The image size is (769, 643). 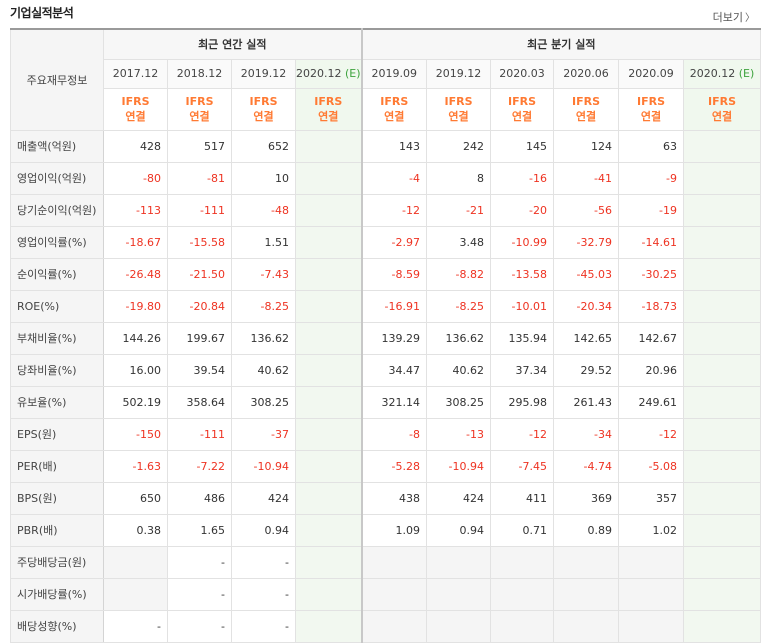 I want to click on table-cell: 20.96, so click(x=651, y=370).